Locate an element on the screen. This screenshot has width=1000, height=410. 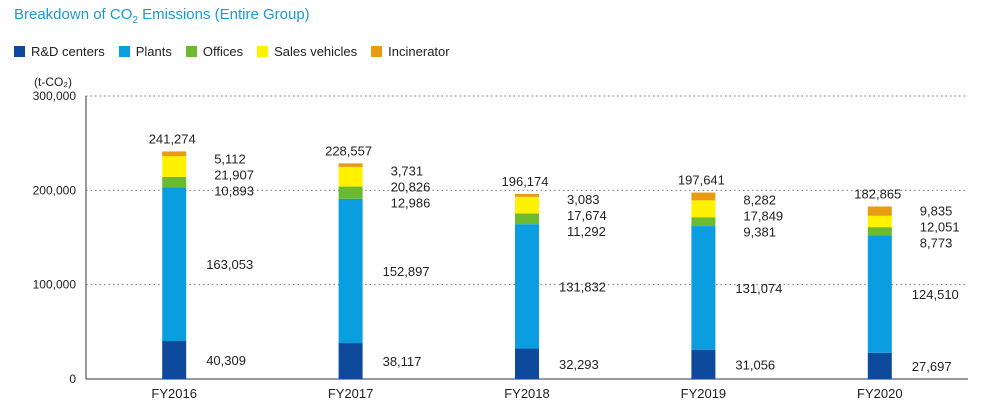
y-axis-label: (t-CO₂) is located at coordinates (53, 82).